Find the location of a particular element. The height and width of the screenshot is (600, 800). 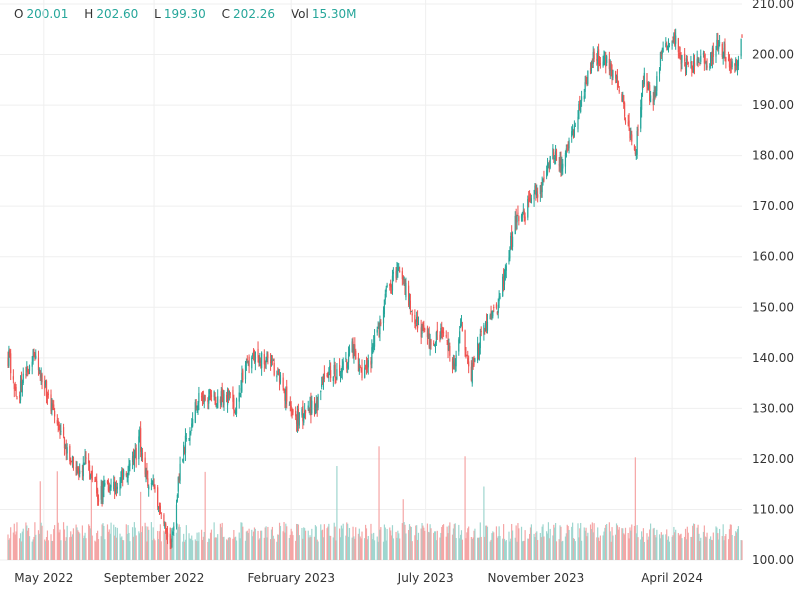

x-tick-label: February 2023 is located at coordinates (291, 578).